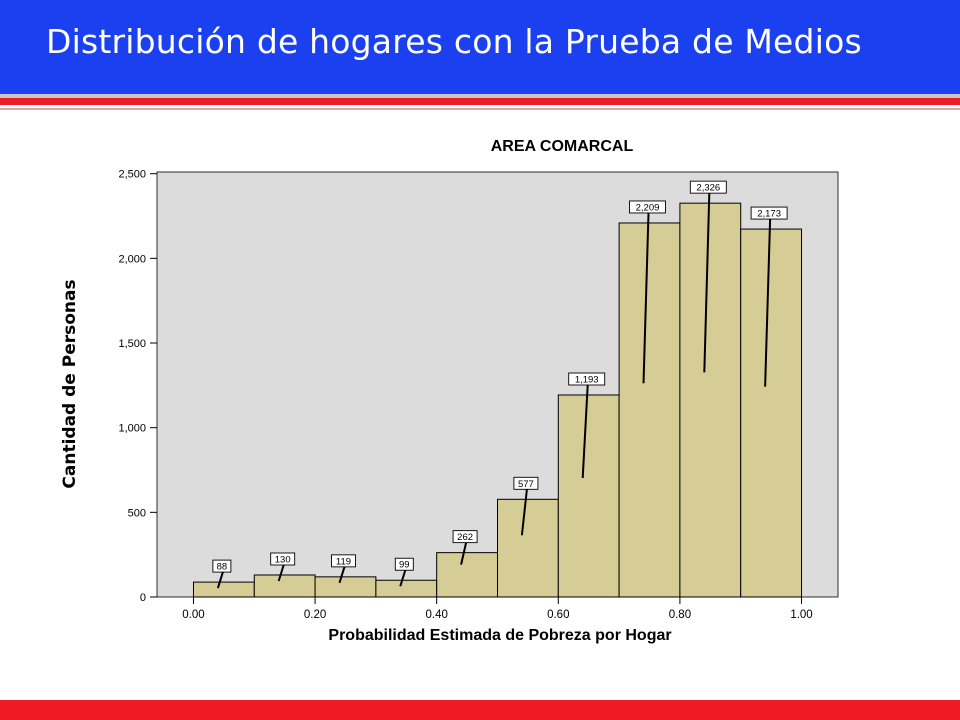 The height and width of the screenshot is (720, 960). I want to click on data-label: 2,326, so click(708, 188).